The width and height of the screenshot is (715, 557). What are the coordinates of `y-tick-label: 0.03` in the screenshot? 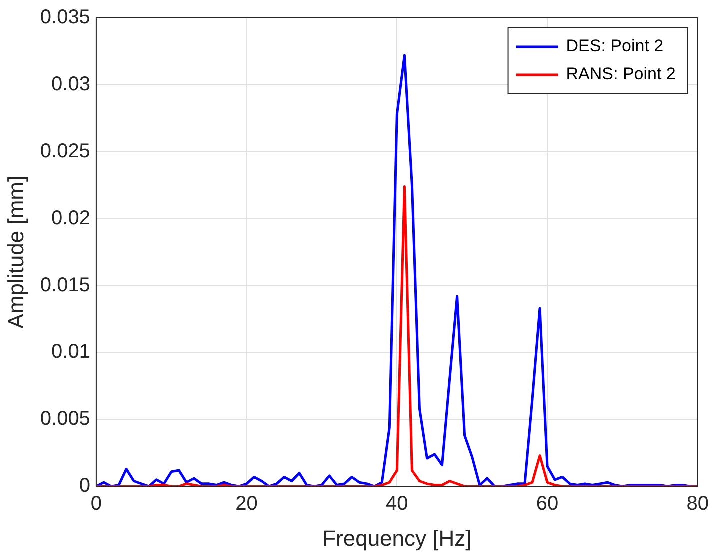 It's located at (71, 84).